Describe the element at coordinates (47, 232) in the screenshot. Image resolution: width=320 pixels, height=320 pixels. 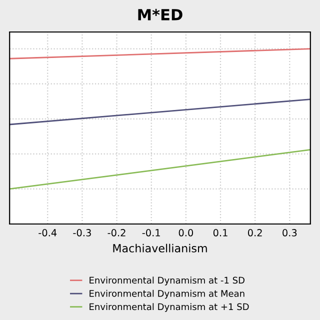
I see `x-tick-label: -0.4` at that location.